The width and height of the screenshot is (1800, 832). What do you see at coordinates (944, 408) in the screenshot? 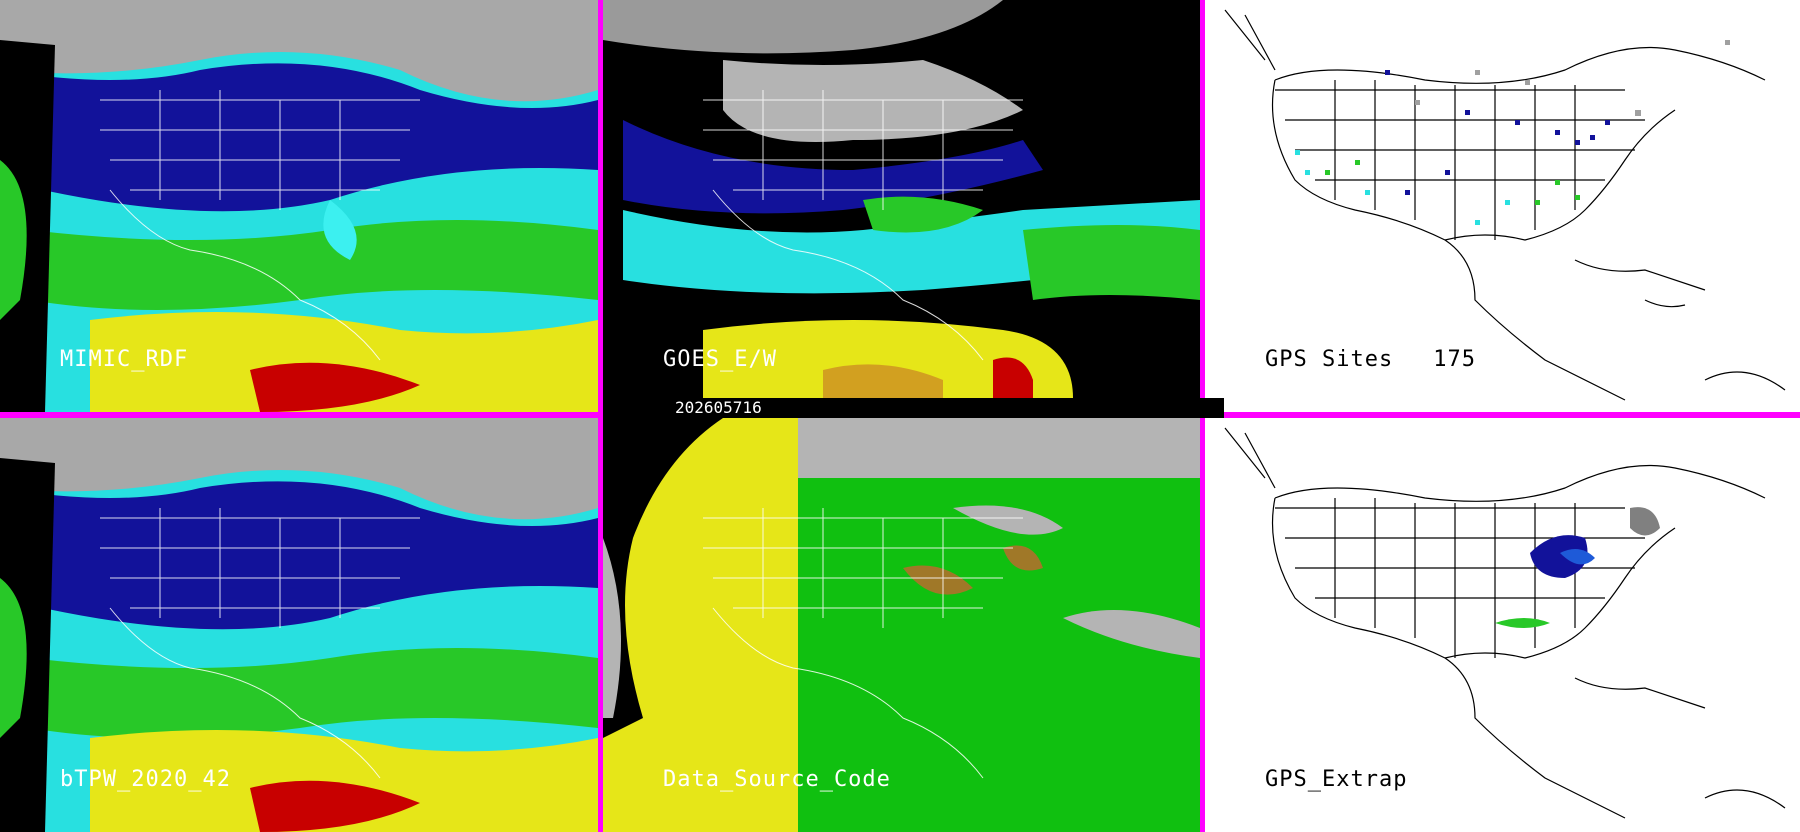
I see `timestamp-bar: 202605716` at bounding box center [944, 408].